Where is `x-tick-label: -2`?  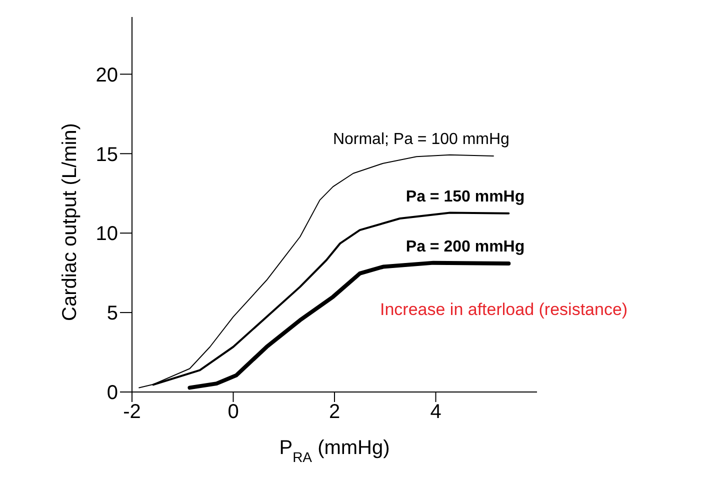
x-tick-label: -2 is located at coordinates (132, 412).